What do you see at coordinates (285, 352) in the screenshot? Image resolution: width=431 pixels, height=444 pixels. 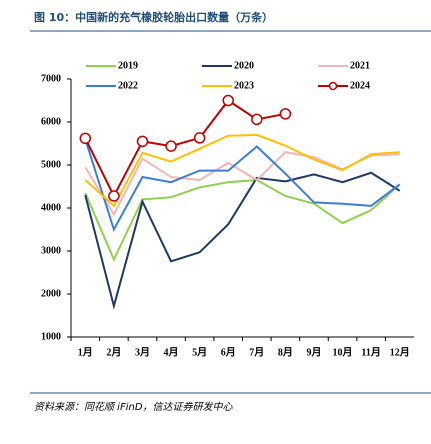 I see `x-tick-label: 8月` at bounding box center [285, 352].